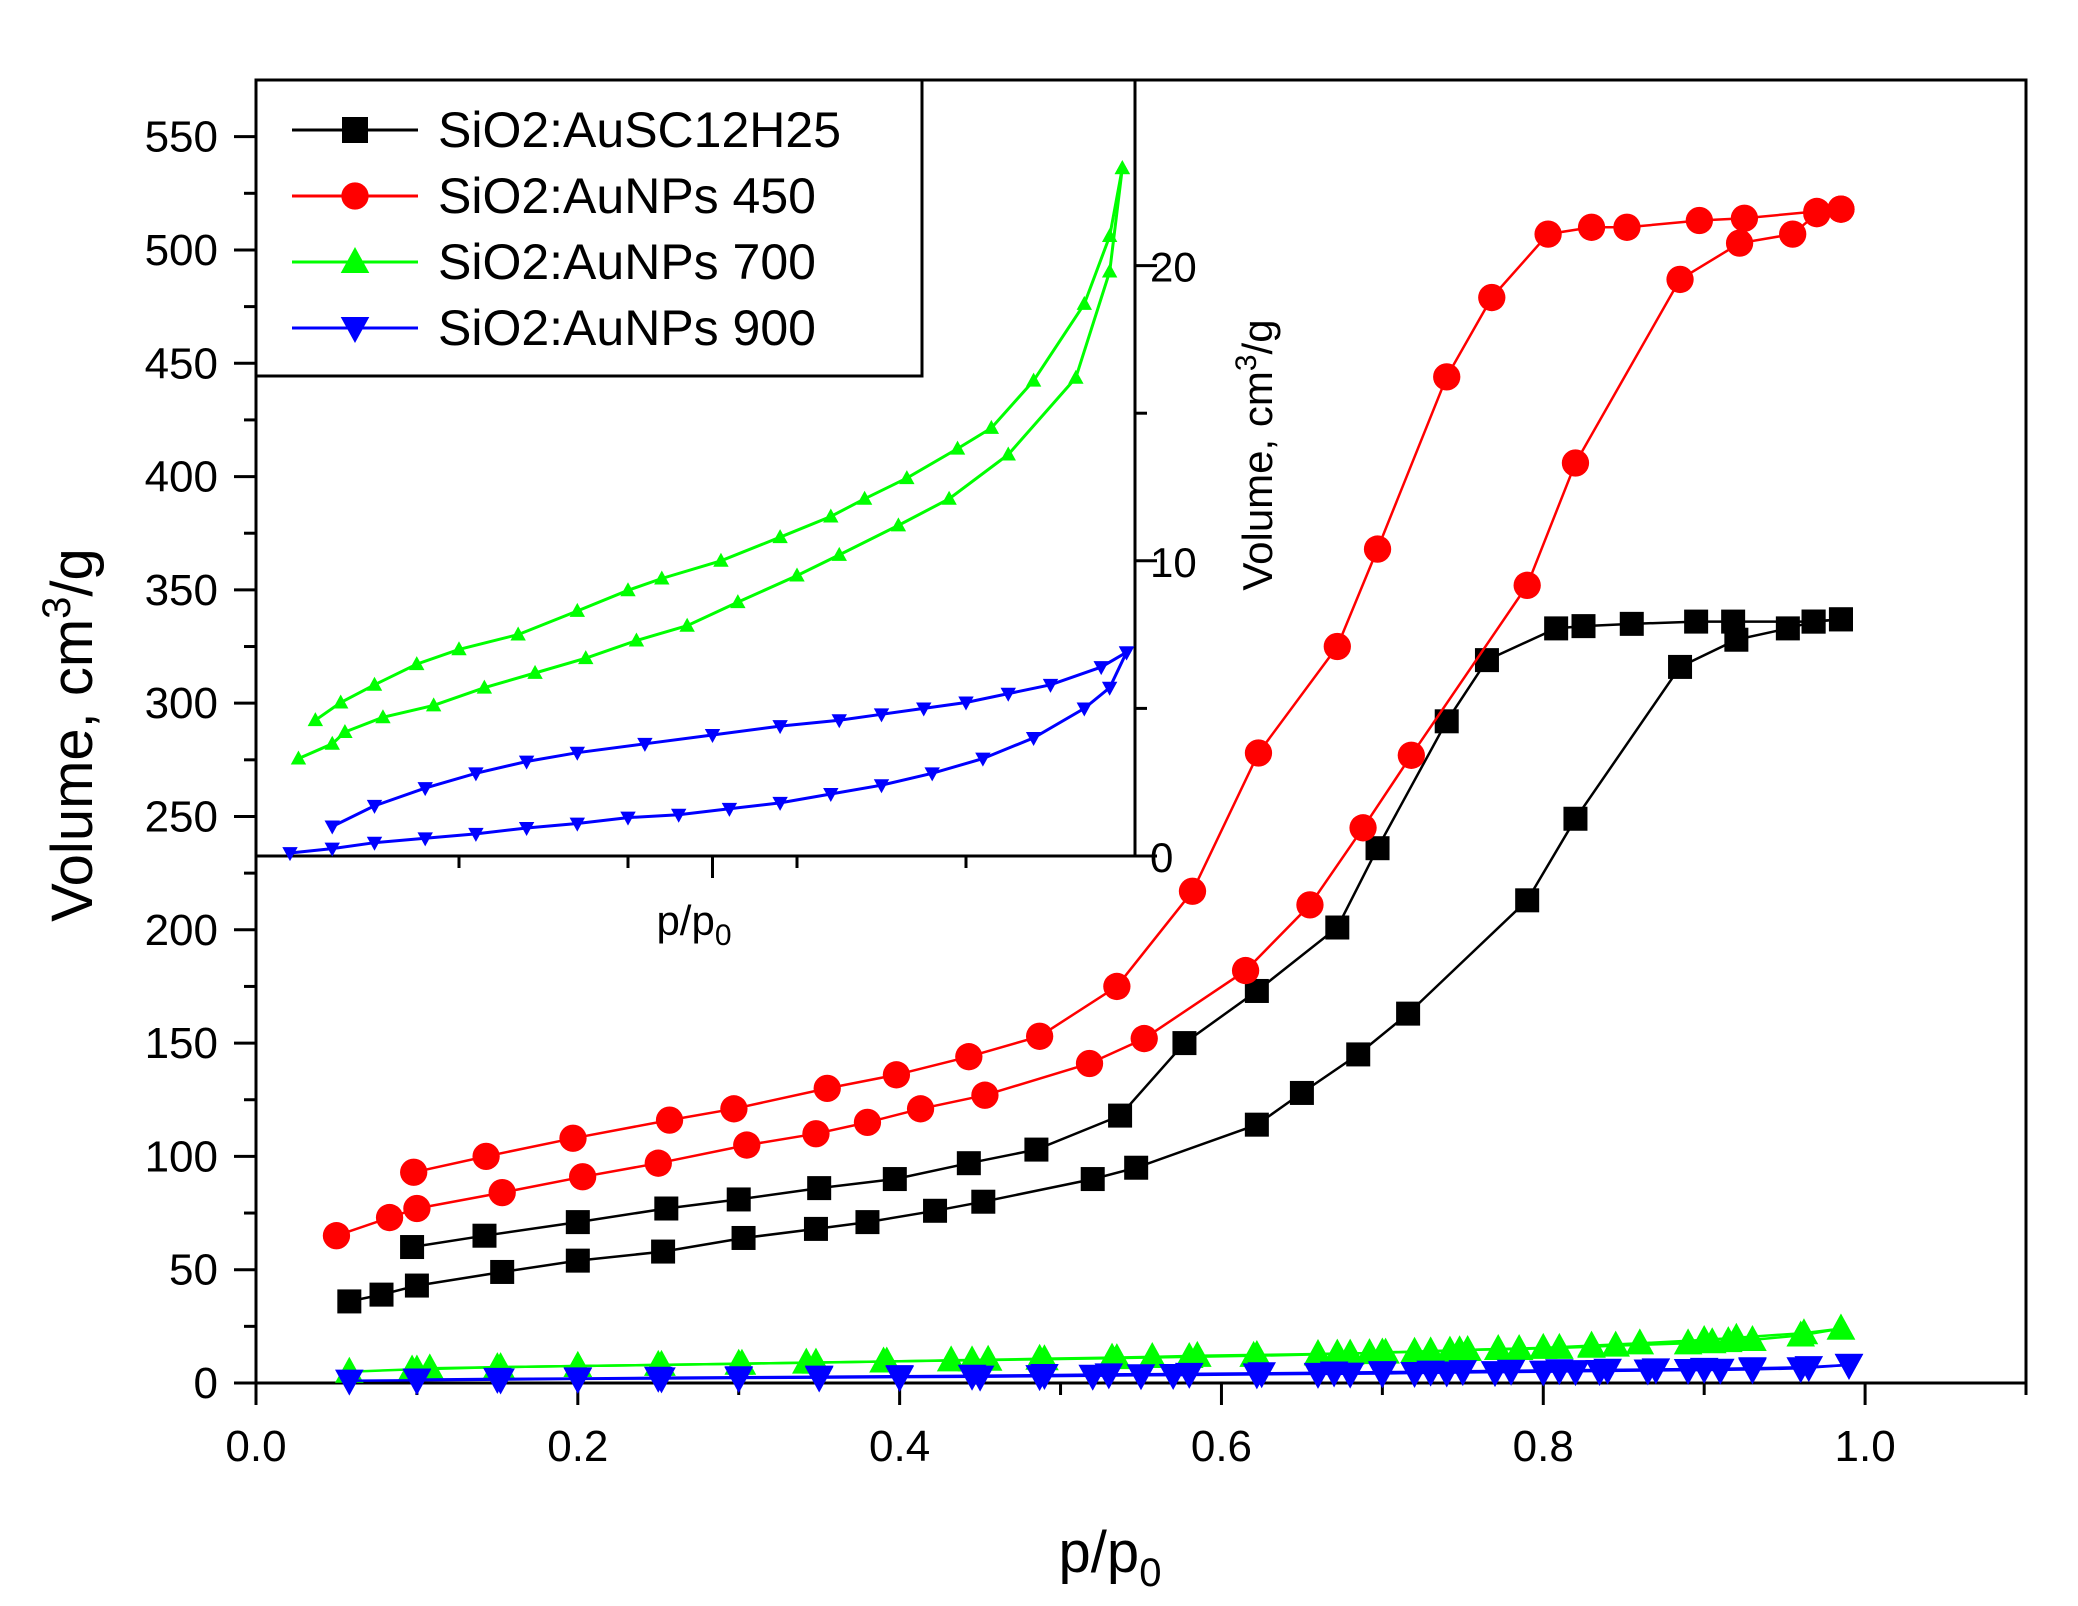 Image resolution: width=2078 pixels, height=1606 pixels. What do you see at coordinates (693, 924) in the screenshot?
I see `inset-x-axis-label: p/p0` at bounding box center [693, 924].